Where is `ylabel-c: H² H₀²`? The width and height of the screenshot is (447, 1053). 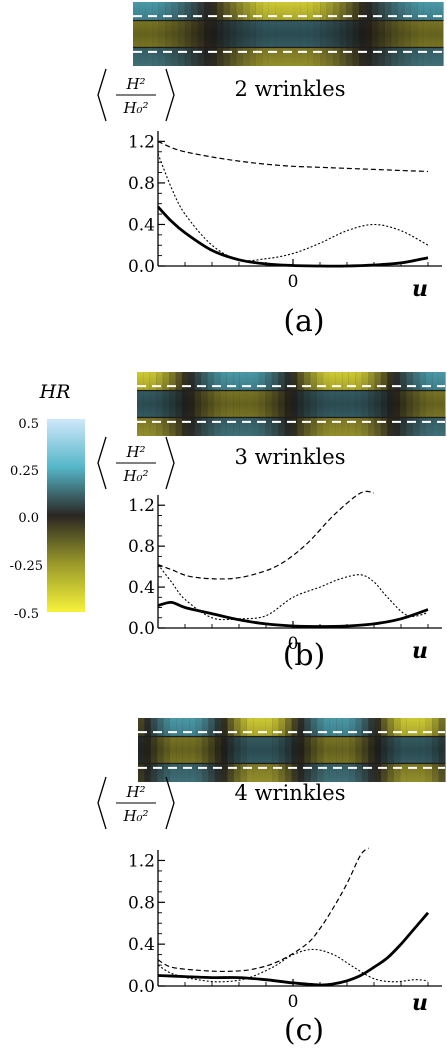
ylabel-c: H² H₀² is located at coordinates (136, 803).